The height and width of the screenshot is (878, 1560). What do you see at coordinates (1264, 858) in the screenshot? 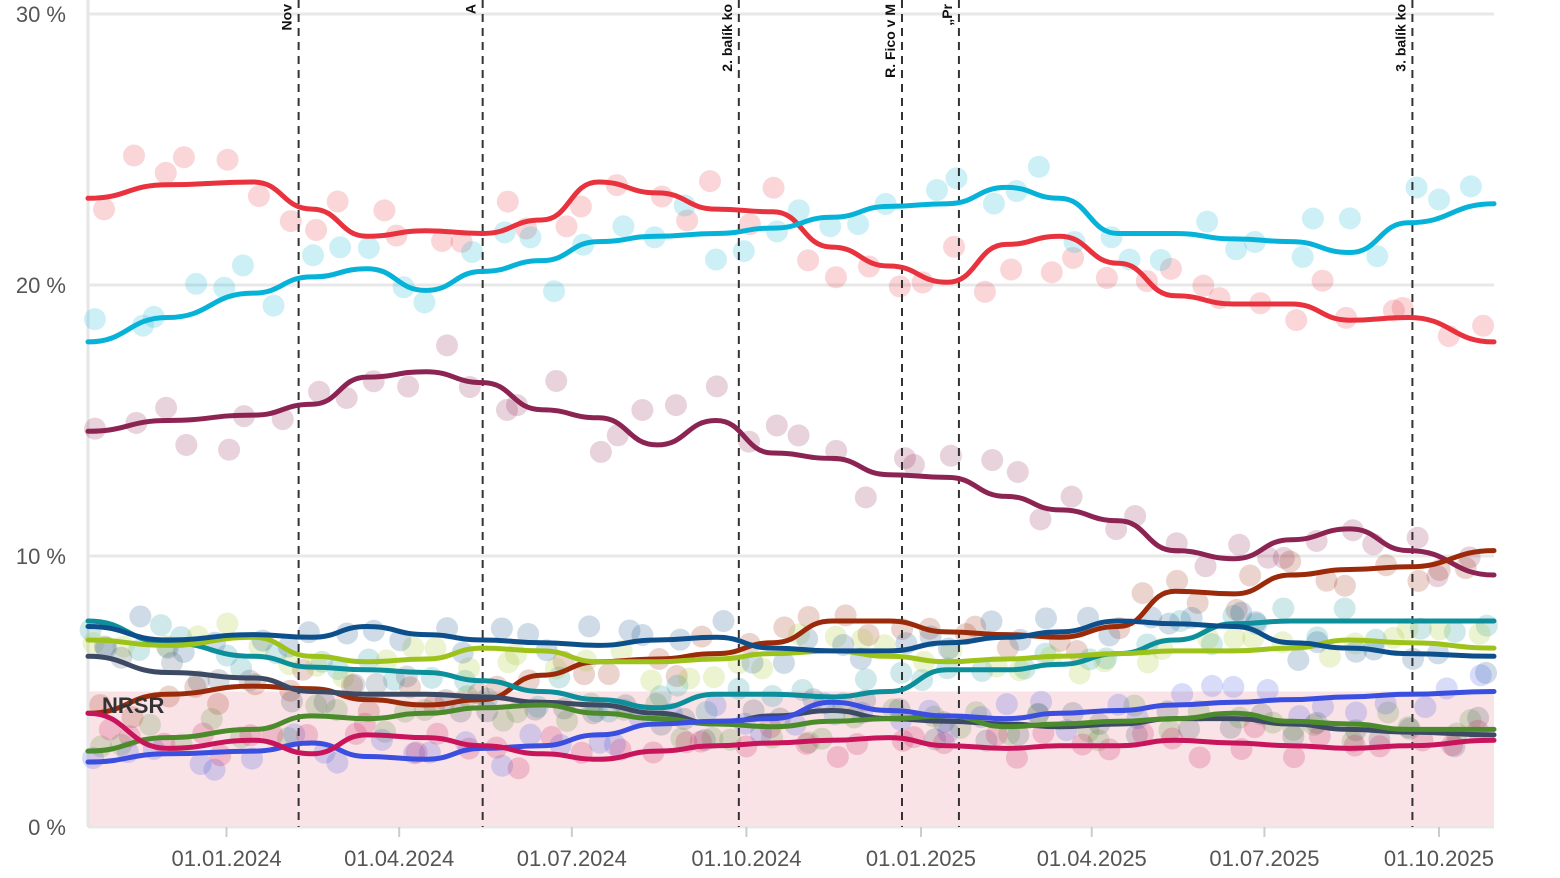
I see `x-tick-label: 01.07.2025` at bounding box center [1264, 858].